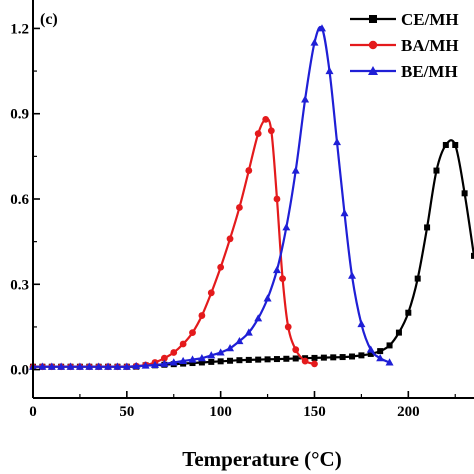 This screenshot has width=474, height=474. Describe the element at coordinates (430, 19) in the screenshot. I see `legend-label: CE/MH` at that location.